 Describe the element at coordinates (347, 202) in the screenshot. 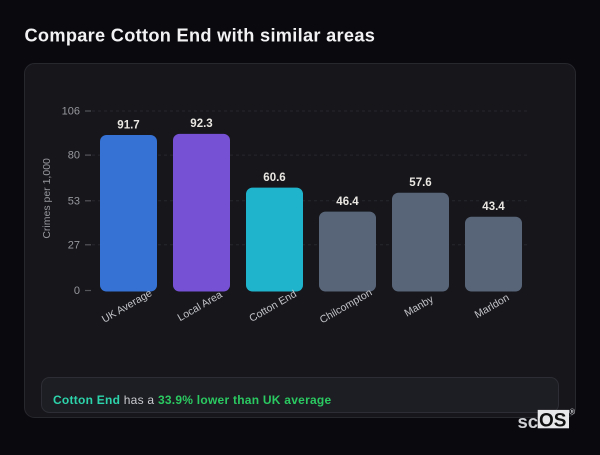

I see `svg-text: 46.4` at that location.